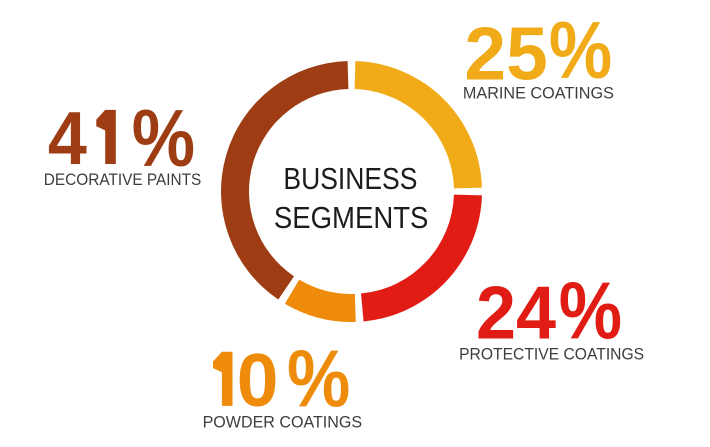 The image size is (710, 447). What do you see at coordinates (67, 138) in the screenshot?
I see `svg-text: 4` at bounding box center [67, 138].